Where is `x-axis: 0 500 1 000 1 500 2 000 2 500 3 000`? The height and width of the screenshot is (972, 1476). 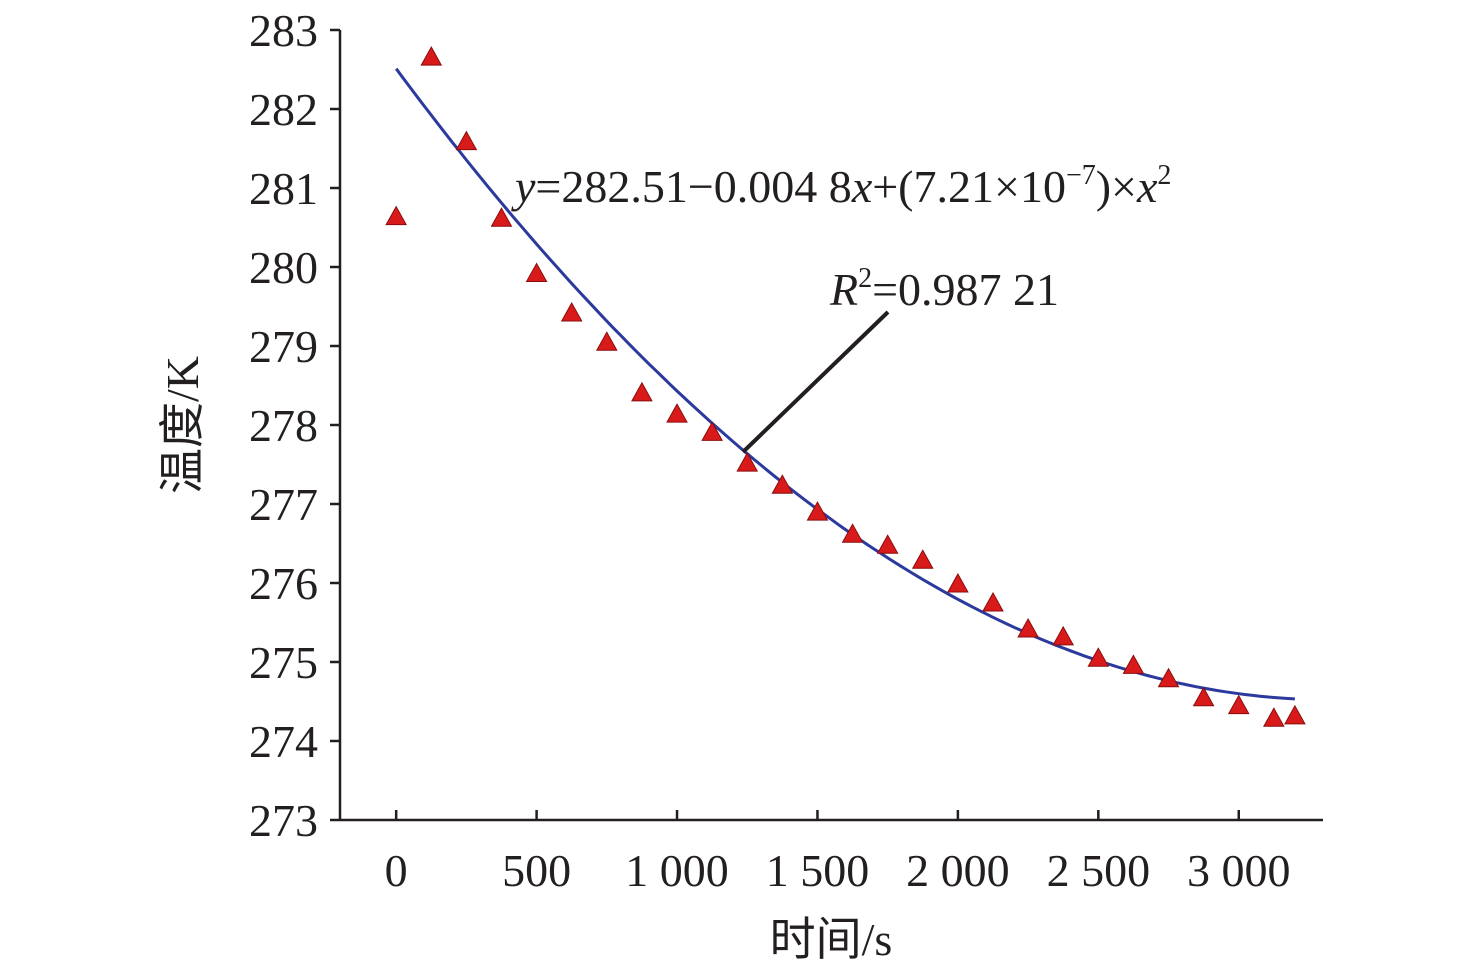 x-axis: 0 500 1 000 1 500 2 000 2 500 3 000 is located at coordinates (831, 853).